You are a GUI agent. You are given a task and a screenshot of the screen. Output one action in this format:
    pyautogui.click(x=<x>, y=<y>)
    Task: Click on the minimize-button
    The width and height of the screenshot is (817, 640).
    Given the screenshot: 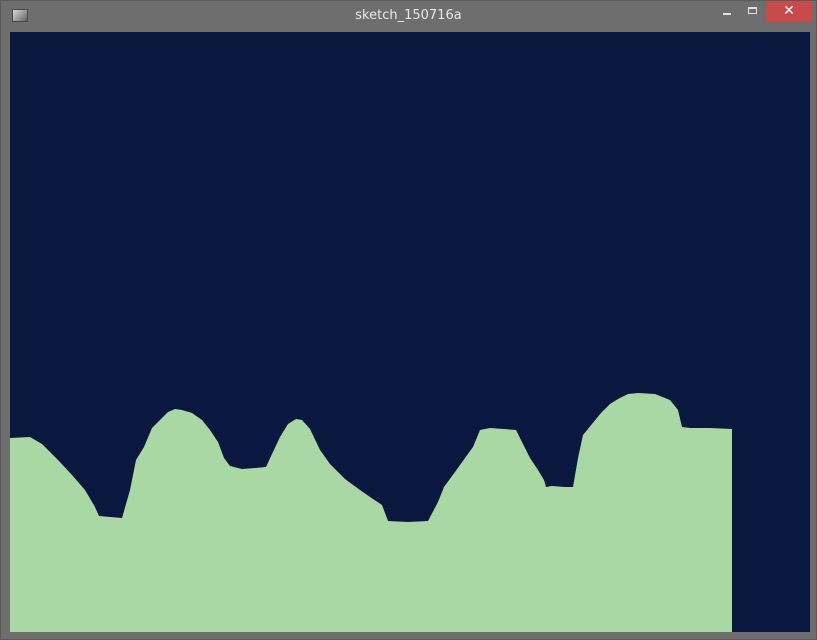 What is the action you would take?
    pyautogui.click(x=726, y=11)
    